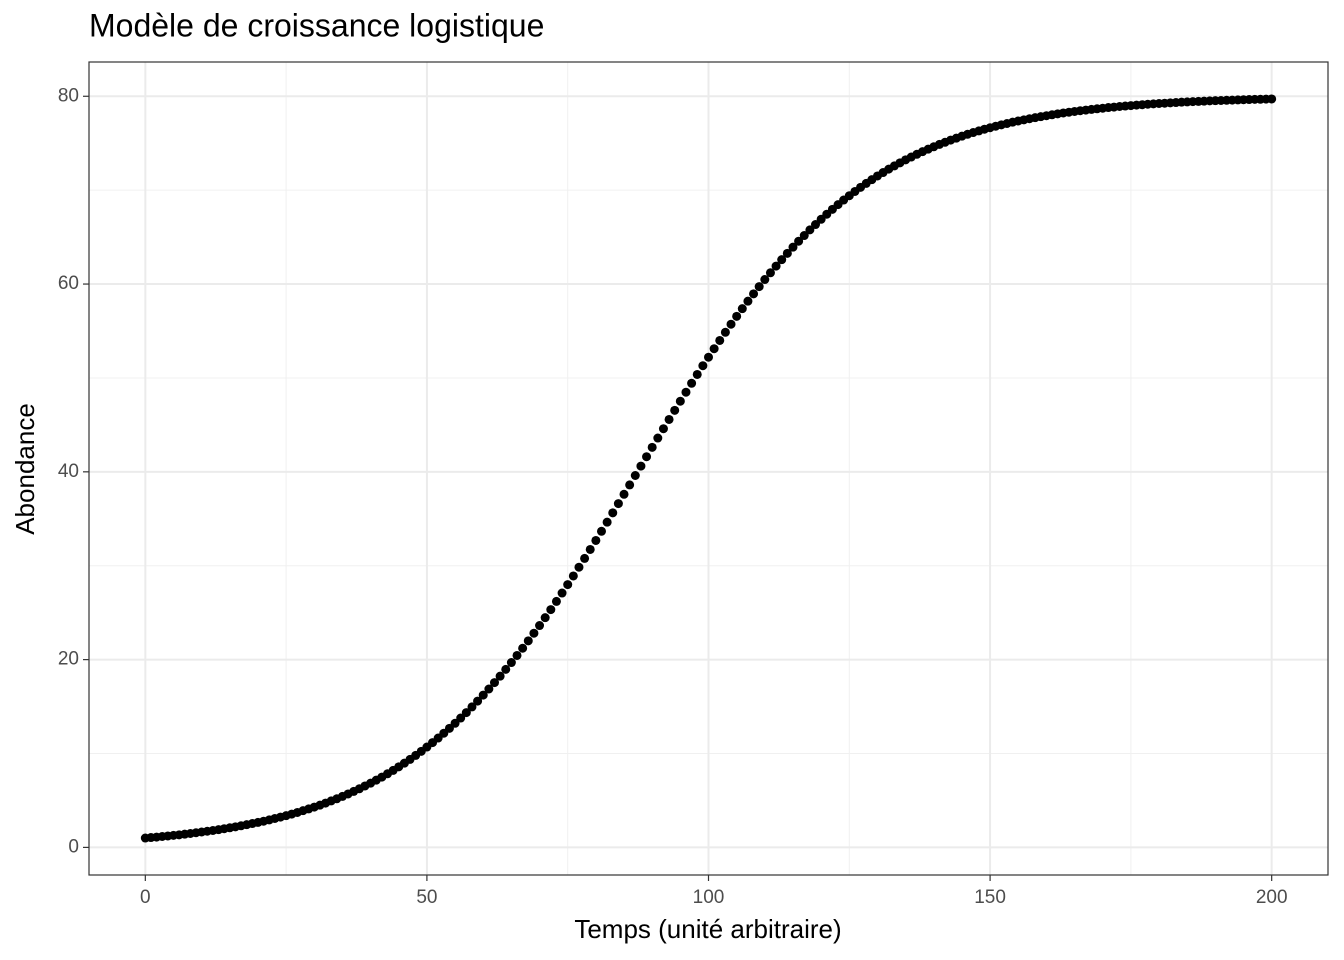  Describe the element at coordinates (316, 25) in the screenshot. I see `chart-title: Modèle de croissance logistique` at that location.